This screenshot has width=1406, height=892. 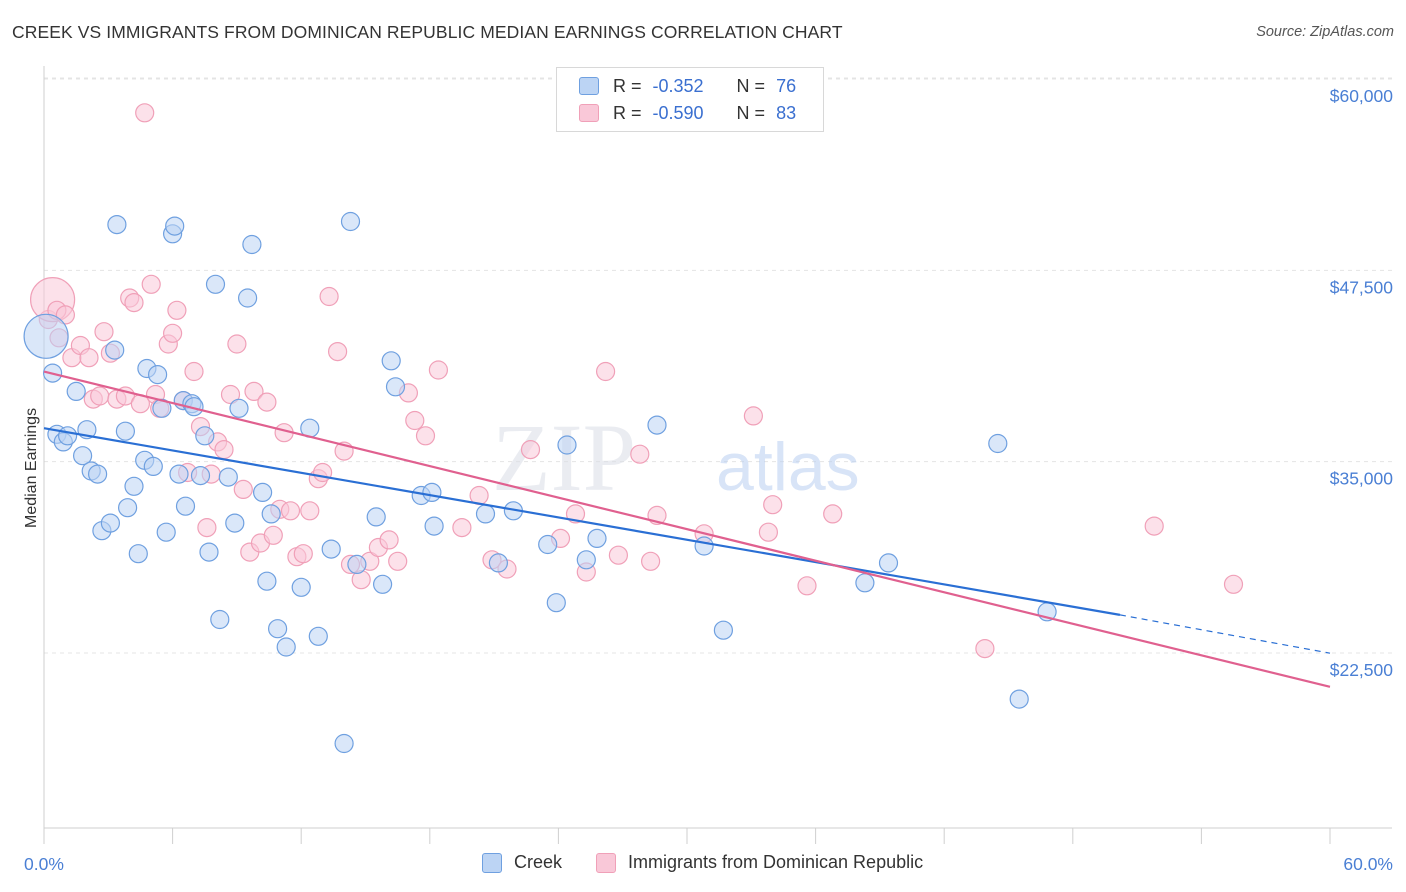 I want to click on y-tick-label: $35,000, so click(x=1362, y=479).